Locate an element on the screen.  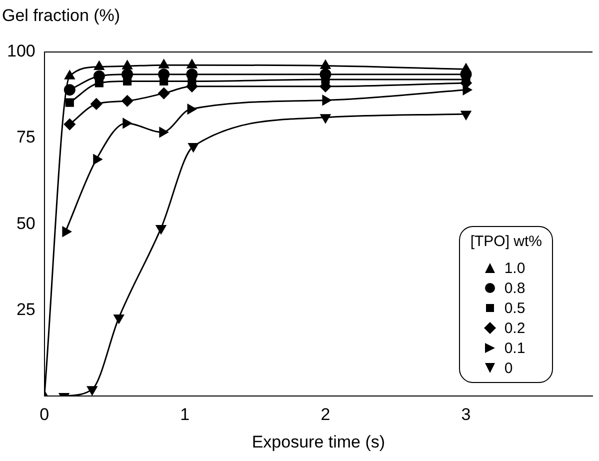
x-tick-label: 0 is located at coordinates (45, 414).